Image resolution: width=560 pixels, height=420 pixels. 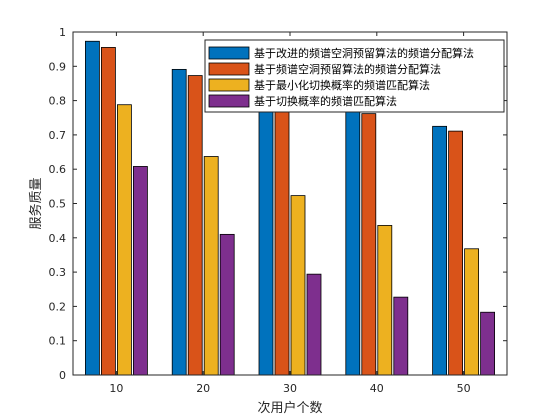 I want to click on x-axis-label: 次用户个数, so click(x=289, y=408).